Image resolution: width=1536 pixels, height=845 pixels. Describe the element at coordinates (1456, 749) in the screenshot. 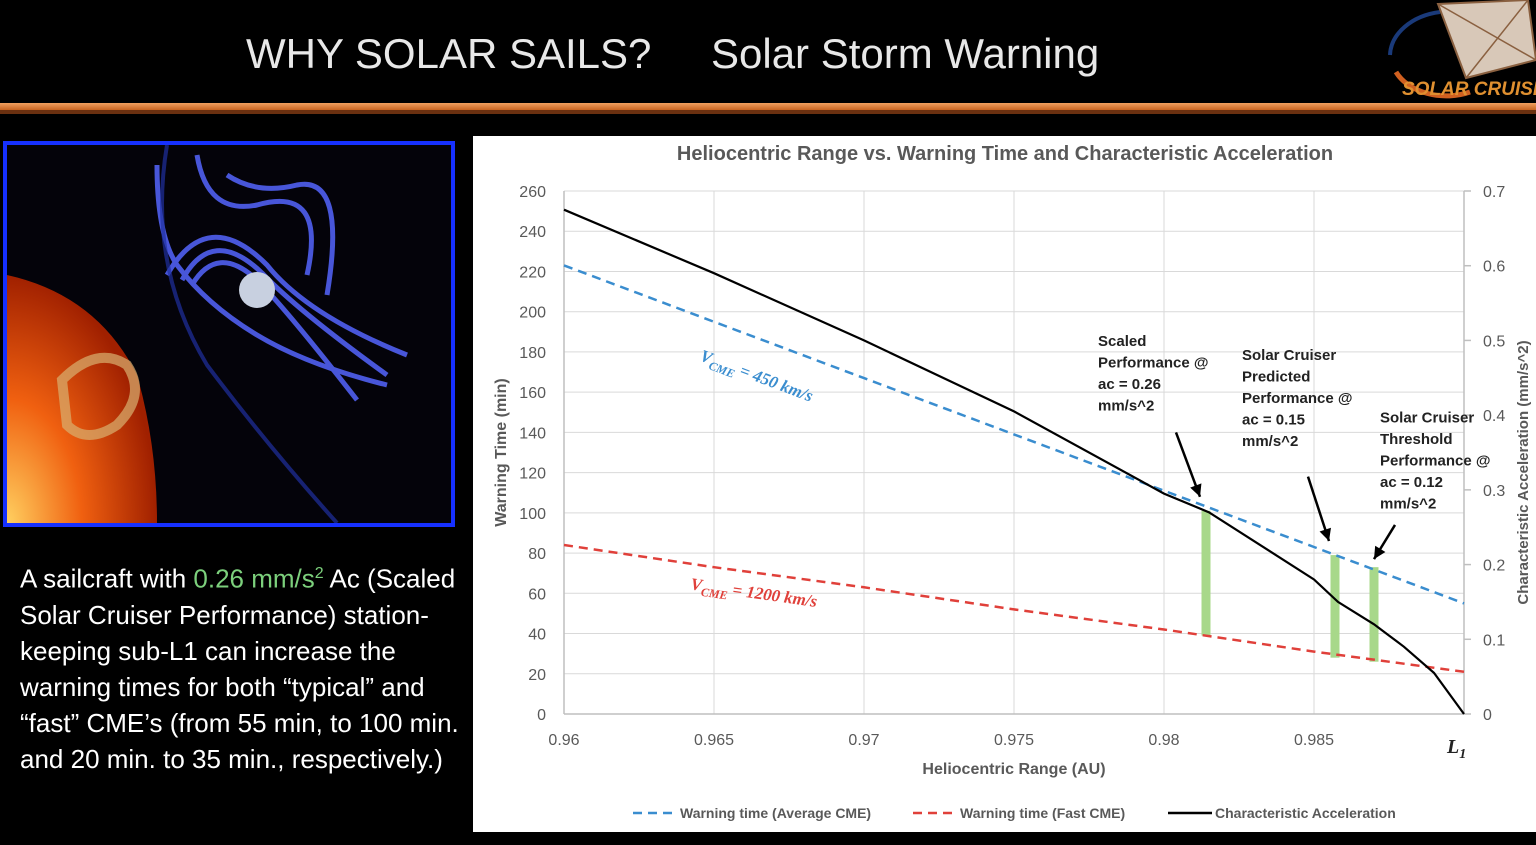

I see `l1-label: L1` at that location.